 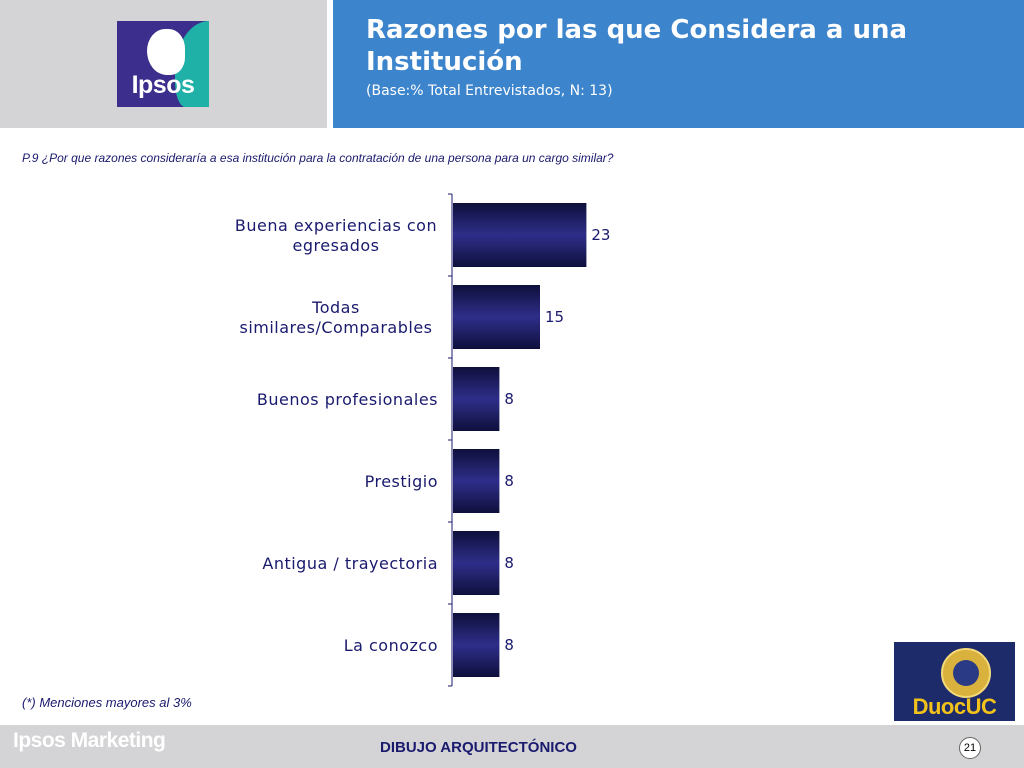 I want to click on footer-brand: Ipsos Marketing, so click(x=89, y=740).